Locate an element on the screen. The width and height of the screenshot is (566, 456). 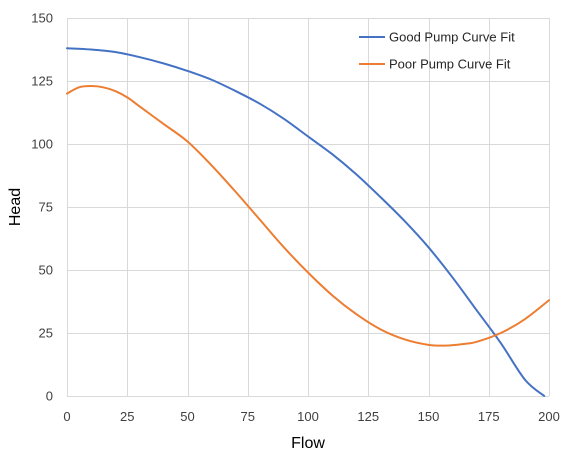
x-tick-label: 200 is located at coordinates (549, 416).